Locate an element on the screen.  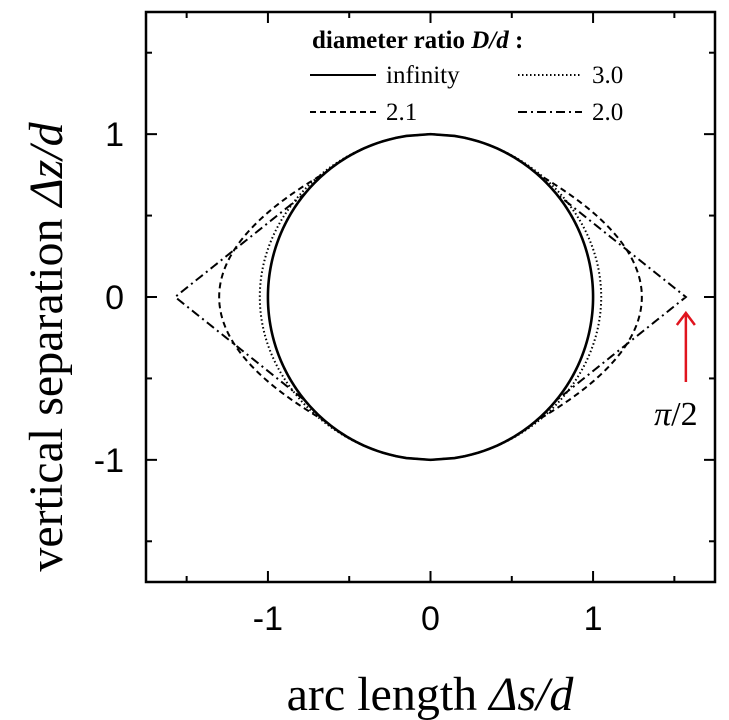
x-axis-label: arc length Δs/d is located at coordinates (431, 694).